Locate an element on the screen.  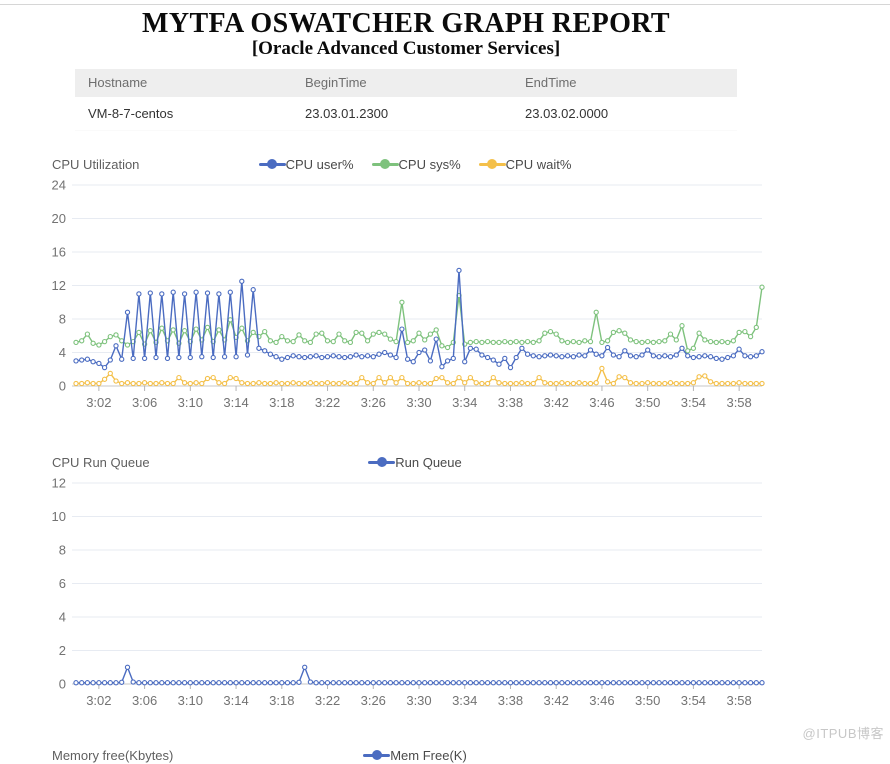
page-subtitle: [Oracle Advanced Customer Services] is located at coordinates (406, 48).